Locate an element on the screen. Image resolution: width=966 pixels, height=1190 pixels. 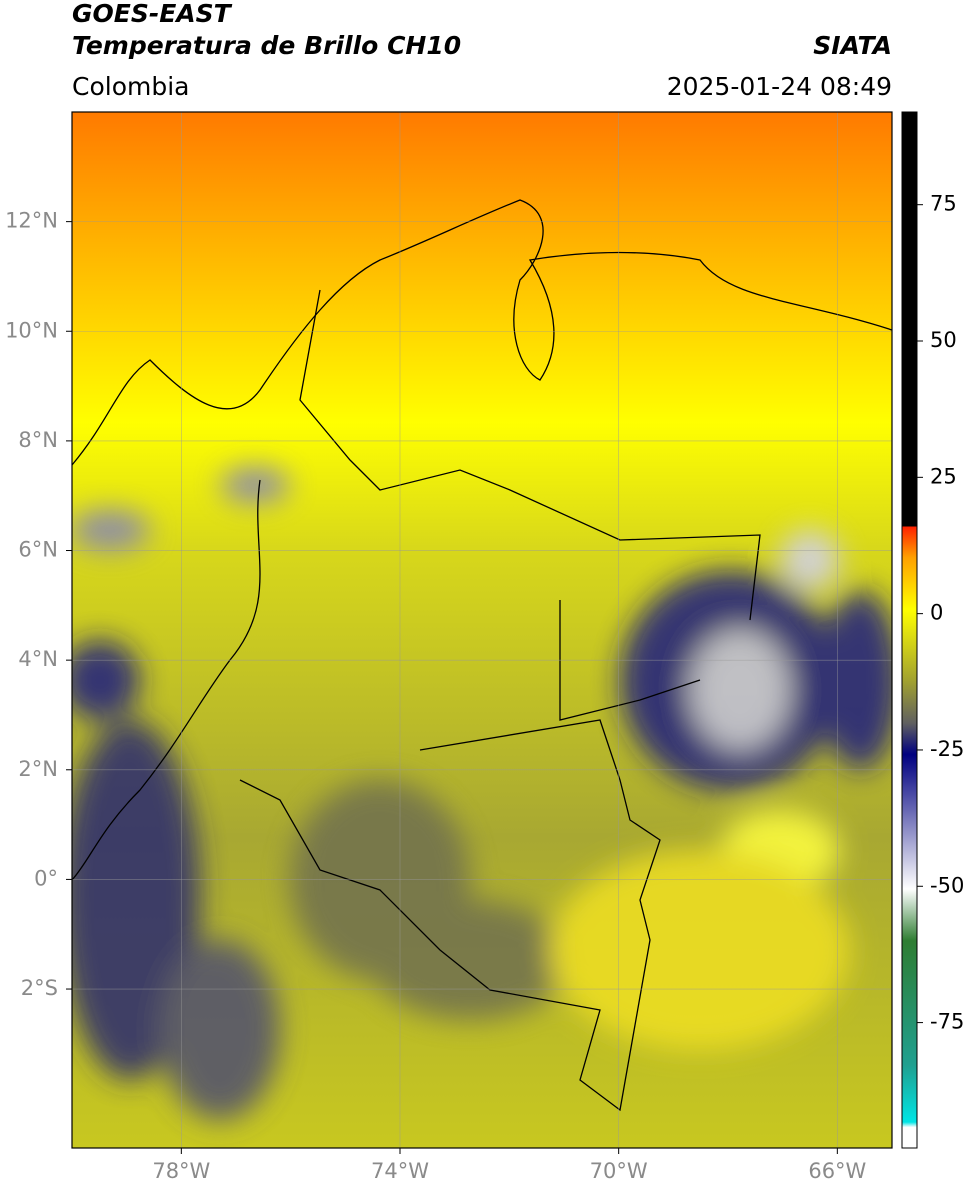
colorbar-tick-label: -25 is located at coordinates (947, 749).